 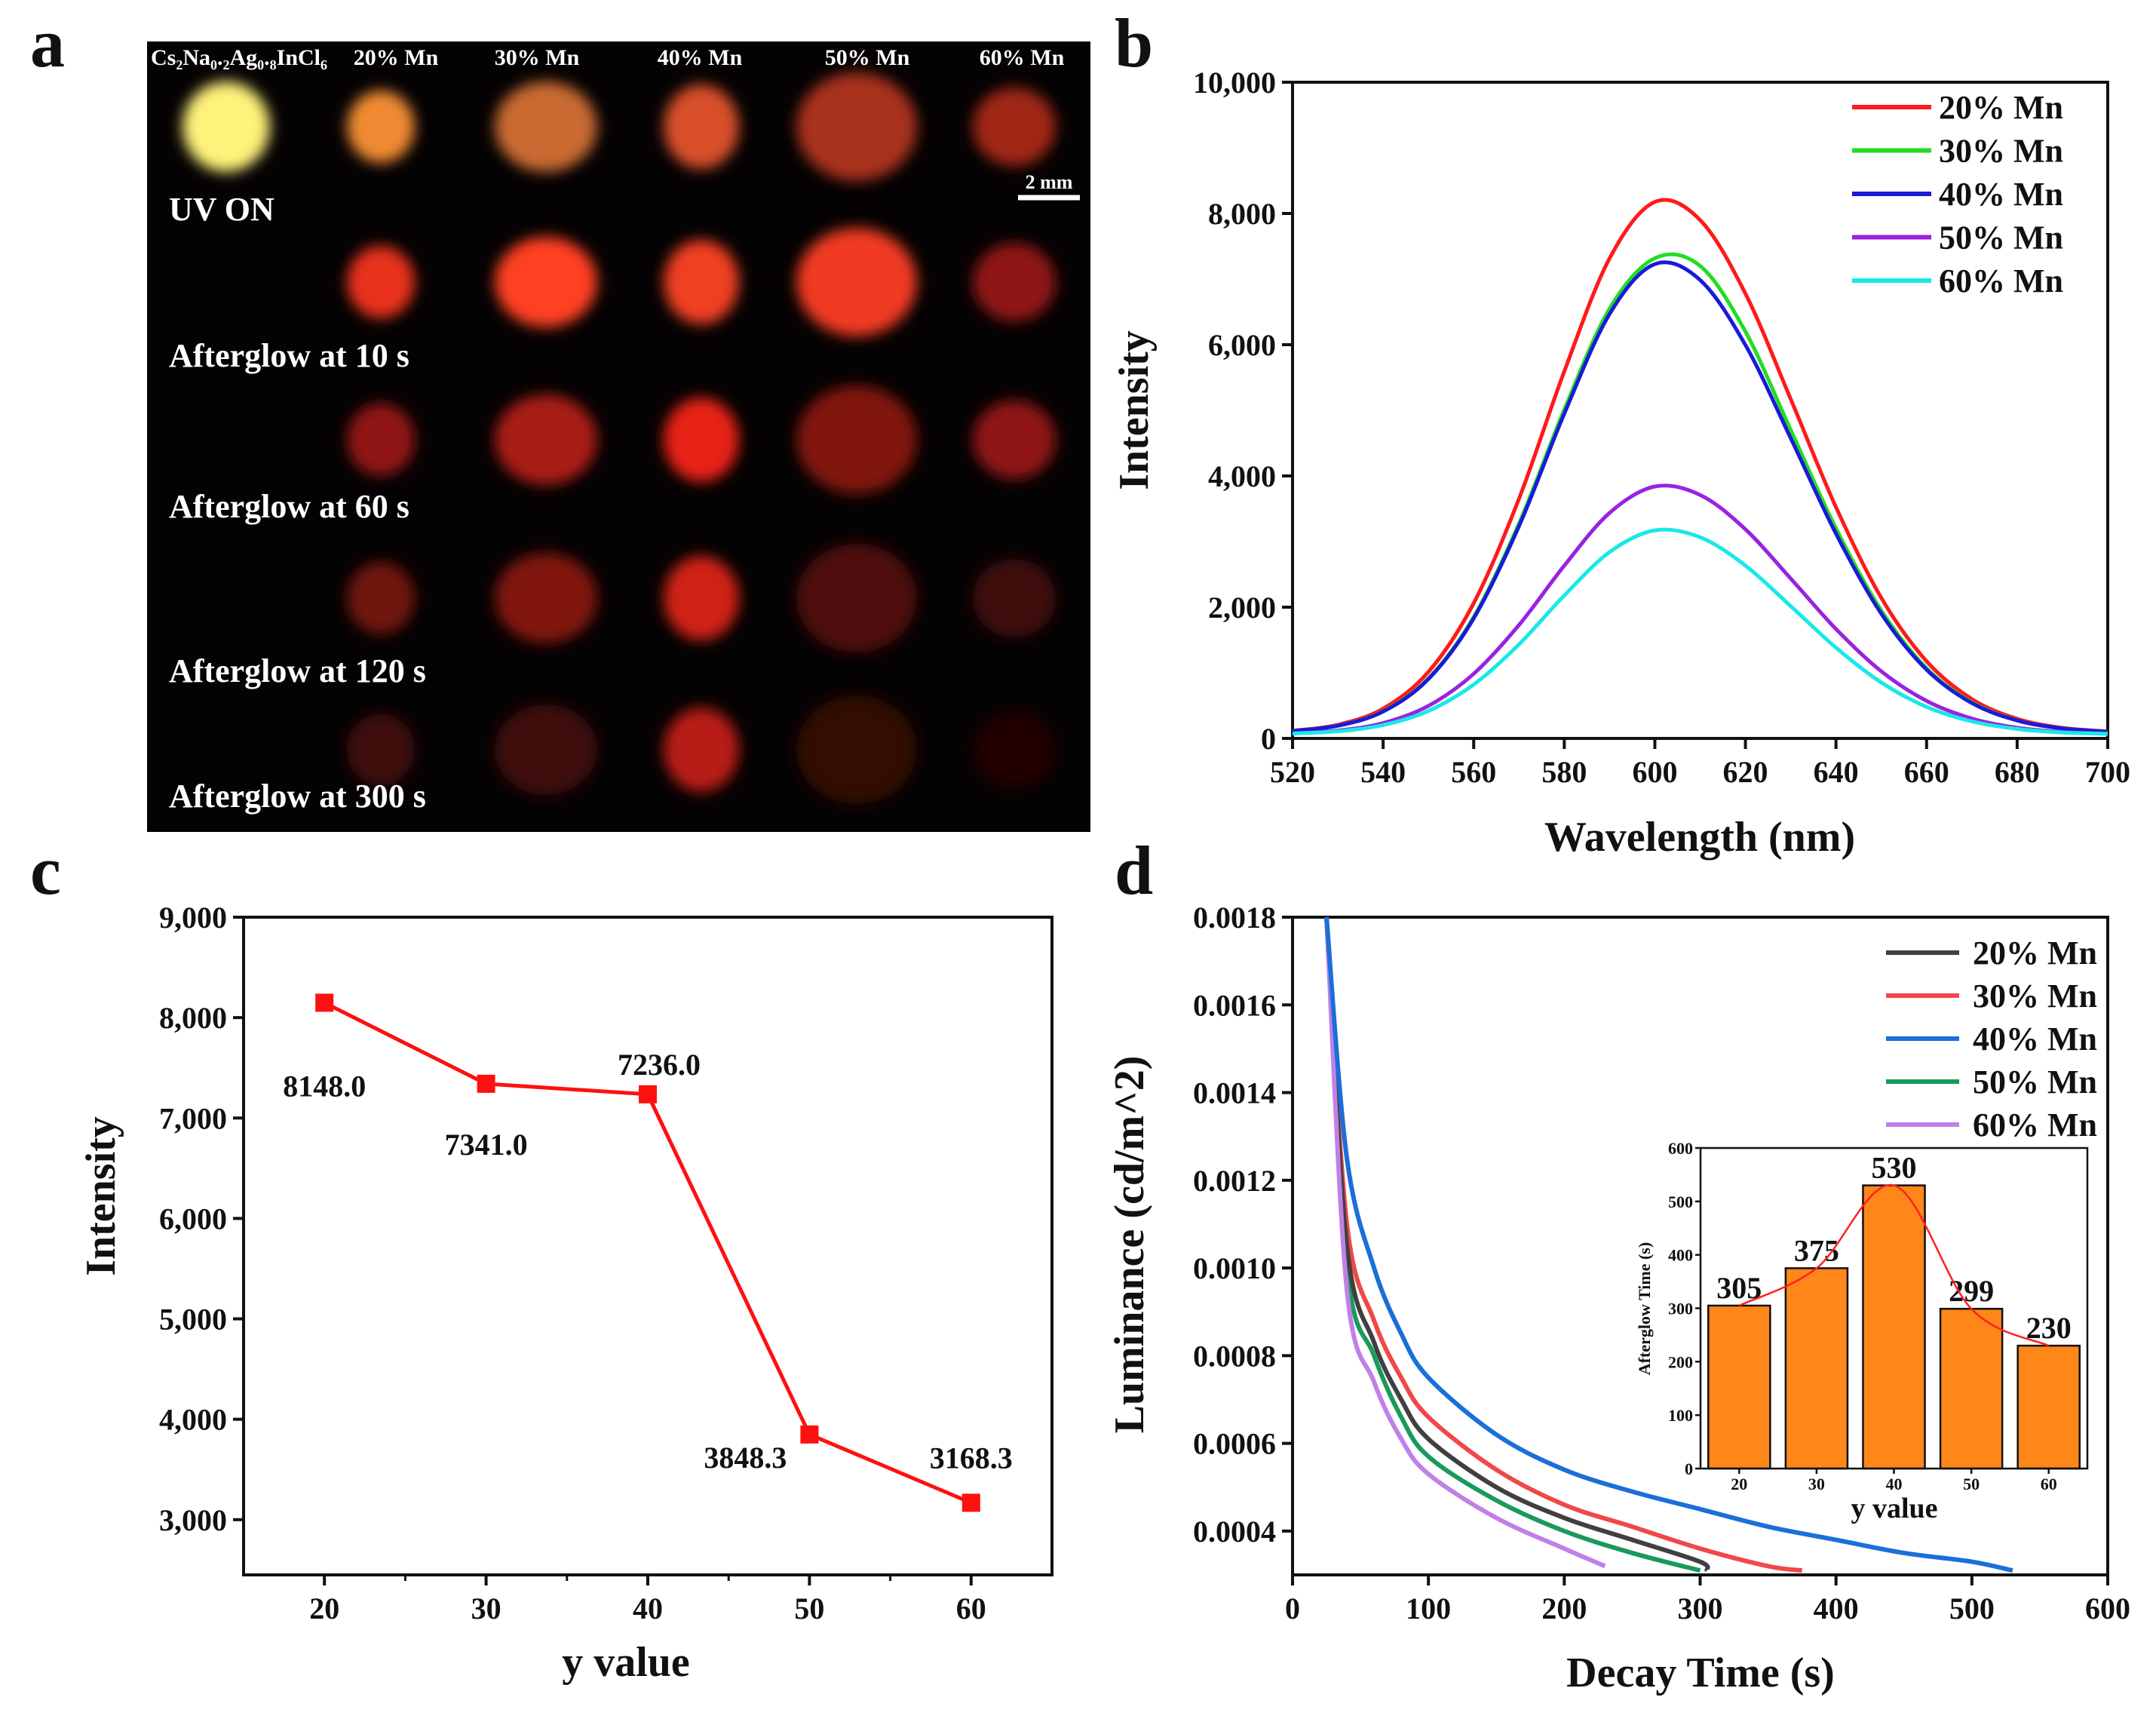 What do you see at coordinates (1235, 1181) in the screenshot?
I see `y-tick-label: 0.0012` at bounding box center [1235, 1181].